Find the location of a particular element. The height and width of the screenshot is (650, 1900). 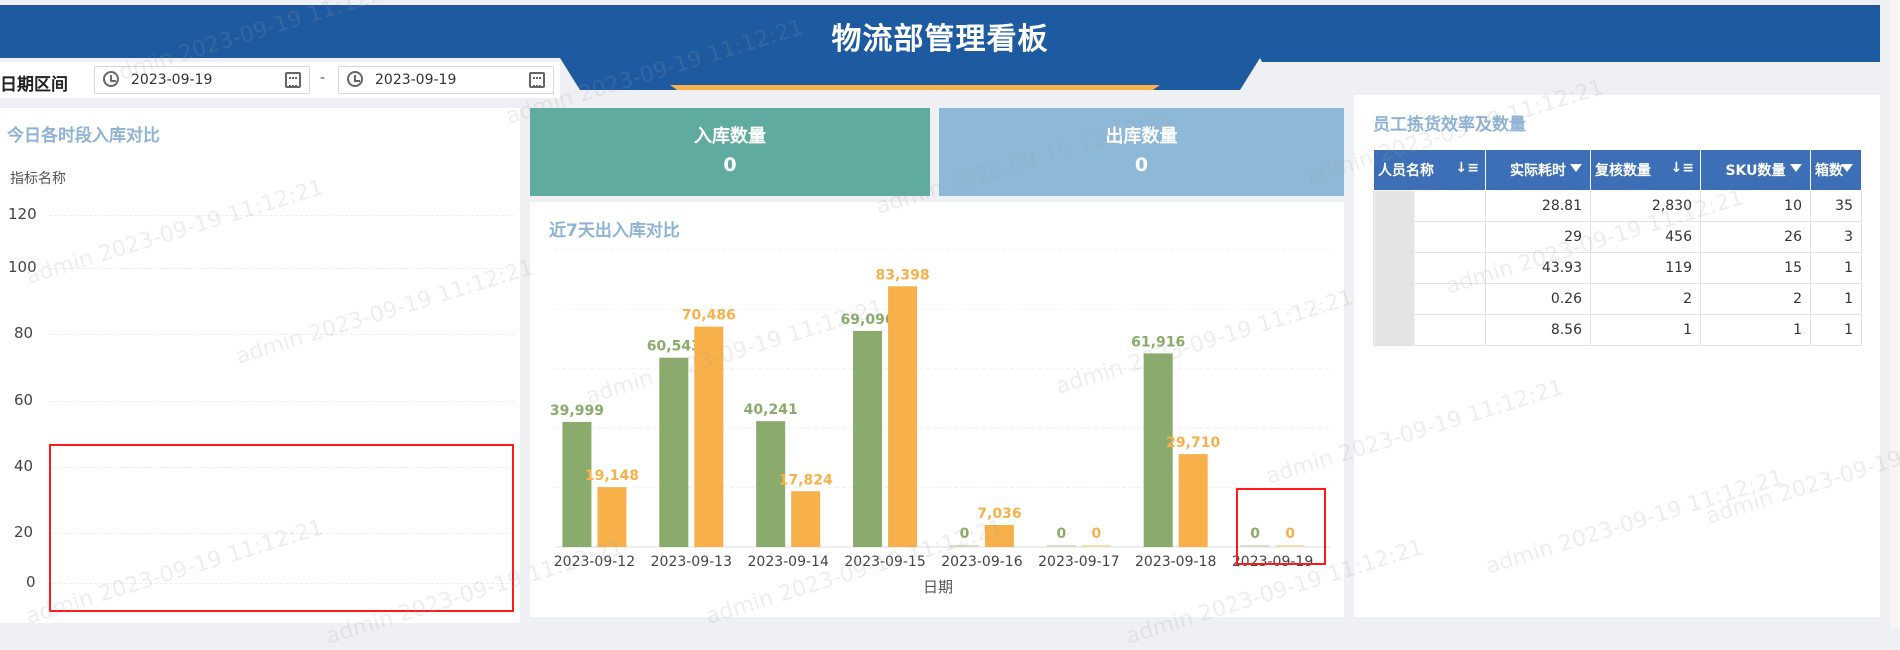

inbound-count-value: 0 is located at coordinates (730, 165).